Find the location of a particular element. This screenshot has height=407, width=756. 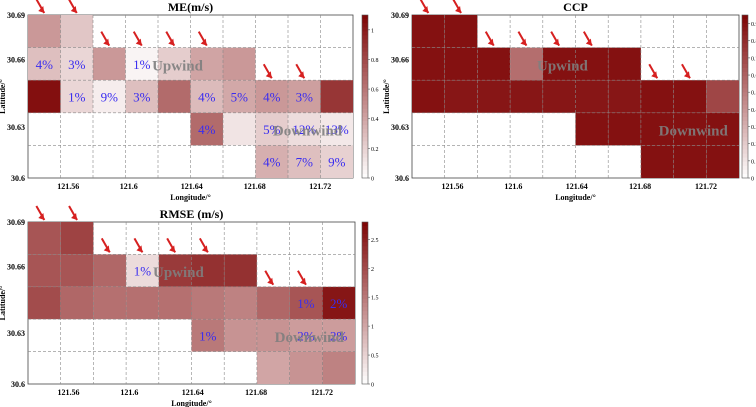

percent-label: 5% is located at coordinates (240, 97).